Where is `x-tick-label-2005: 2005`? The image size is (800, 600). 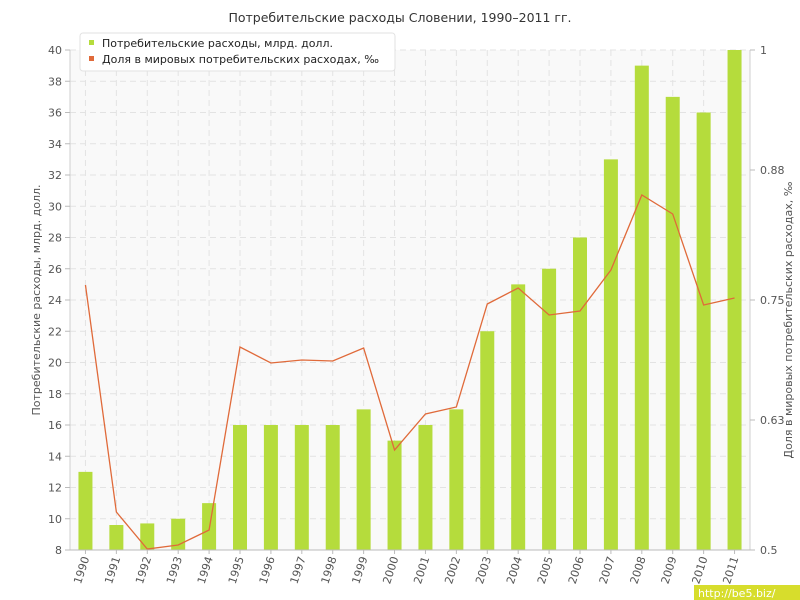 x-tick-label-2005: 2005 is located at coordinates (545, 570).